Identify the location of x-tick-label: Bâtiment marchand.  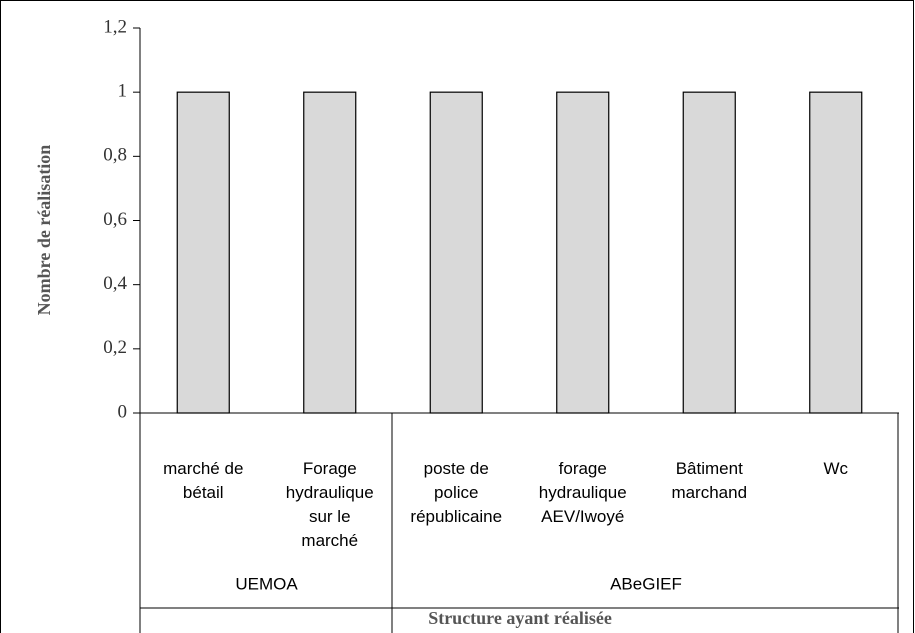
(709, 480).